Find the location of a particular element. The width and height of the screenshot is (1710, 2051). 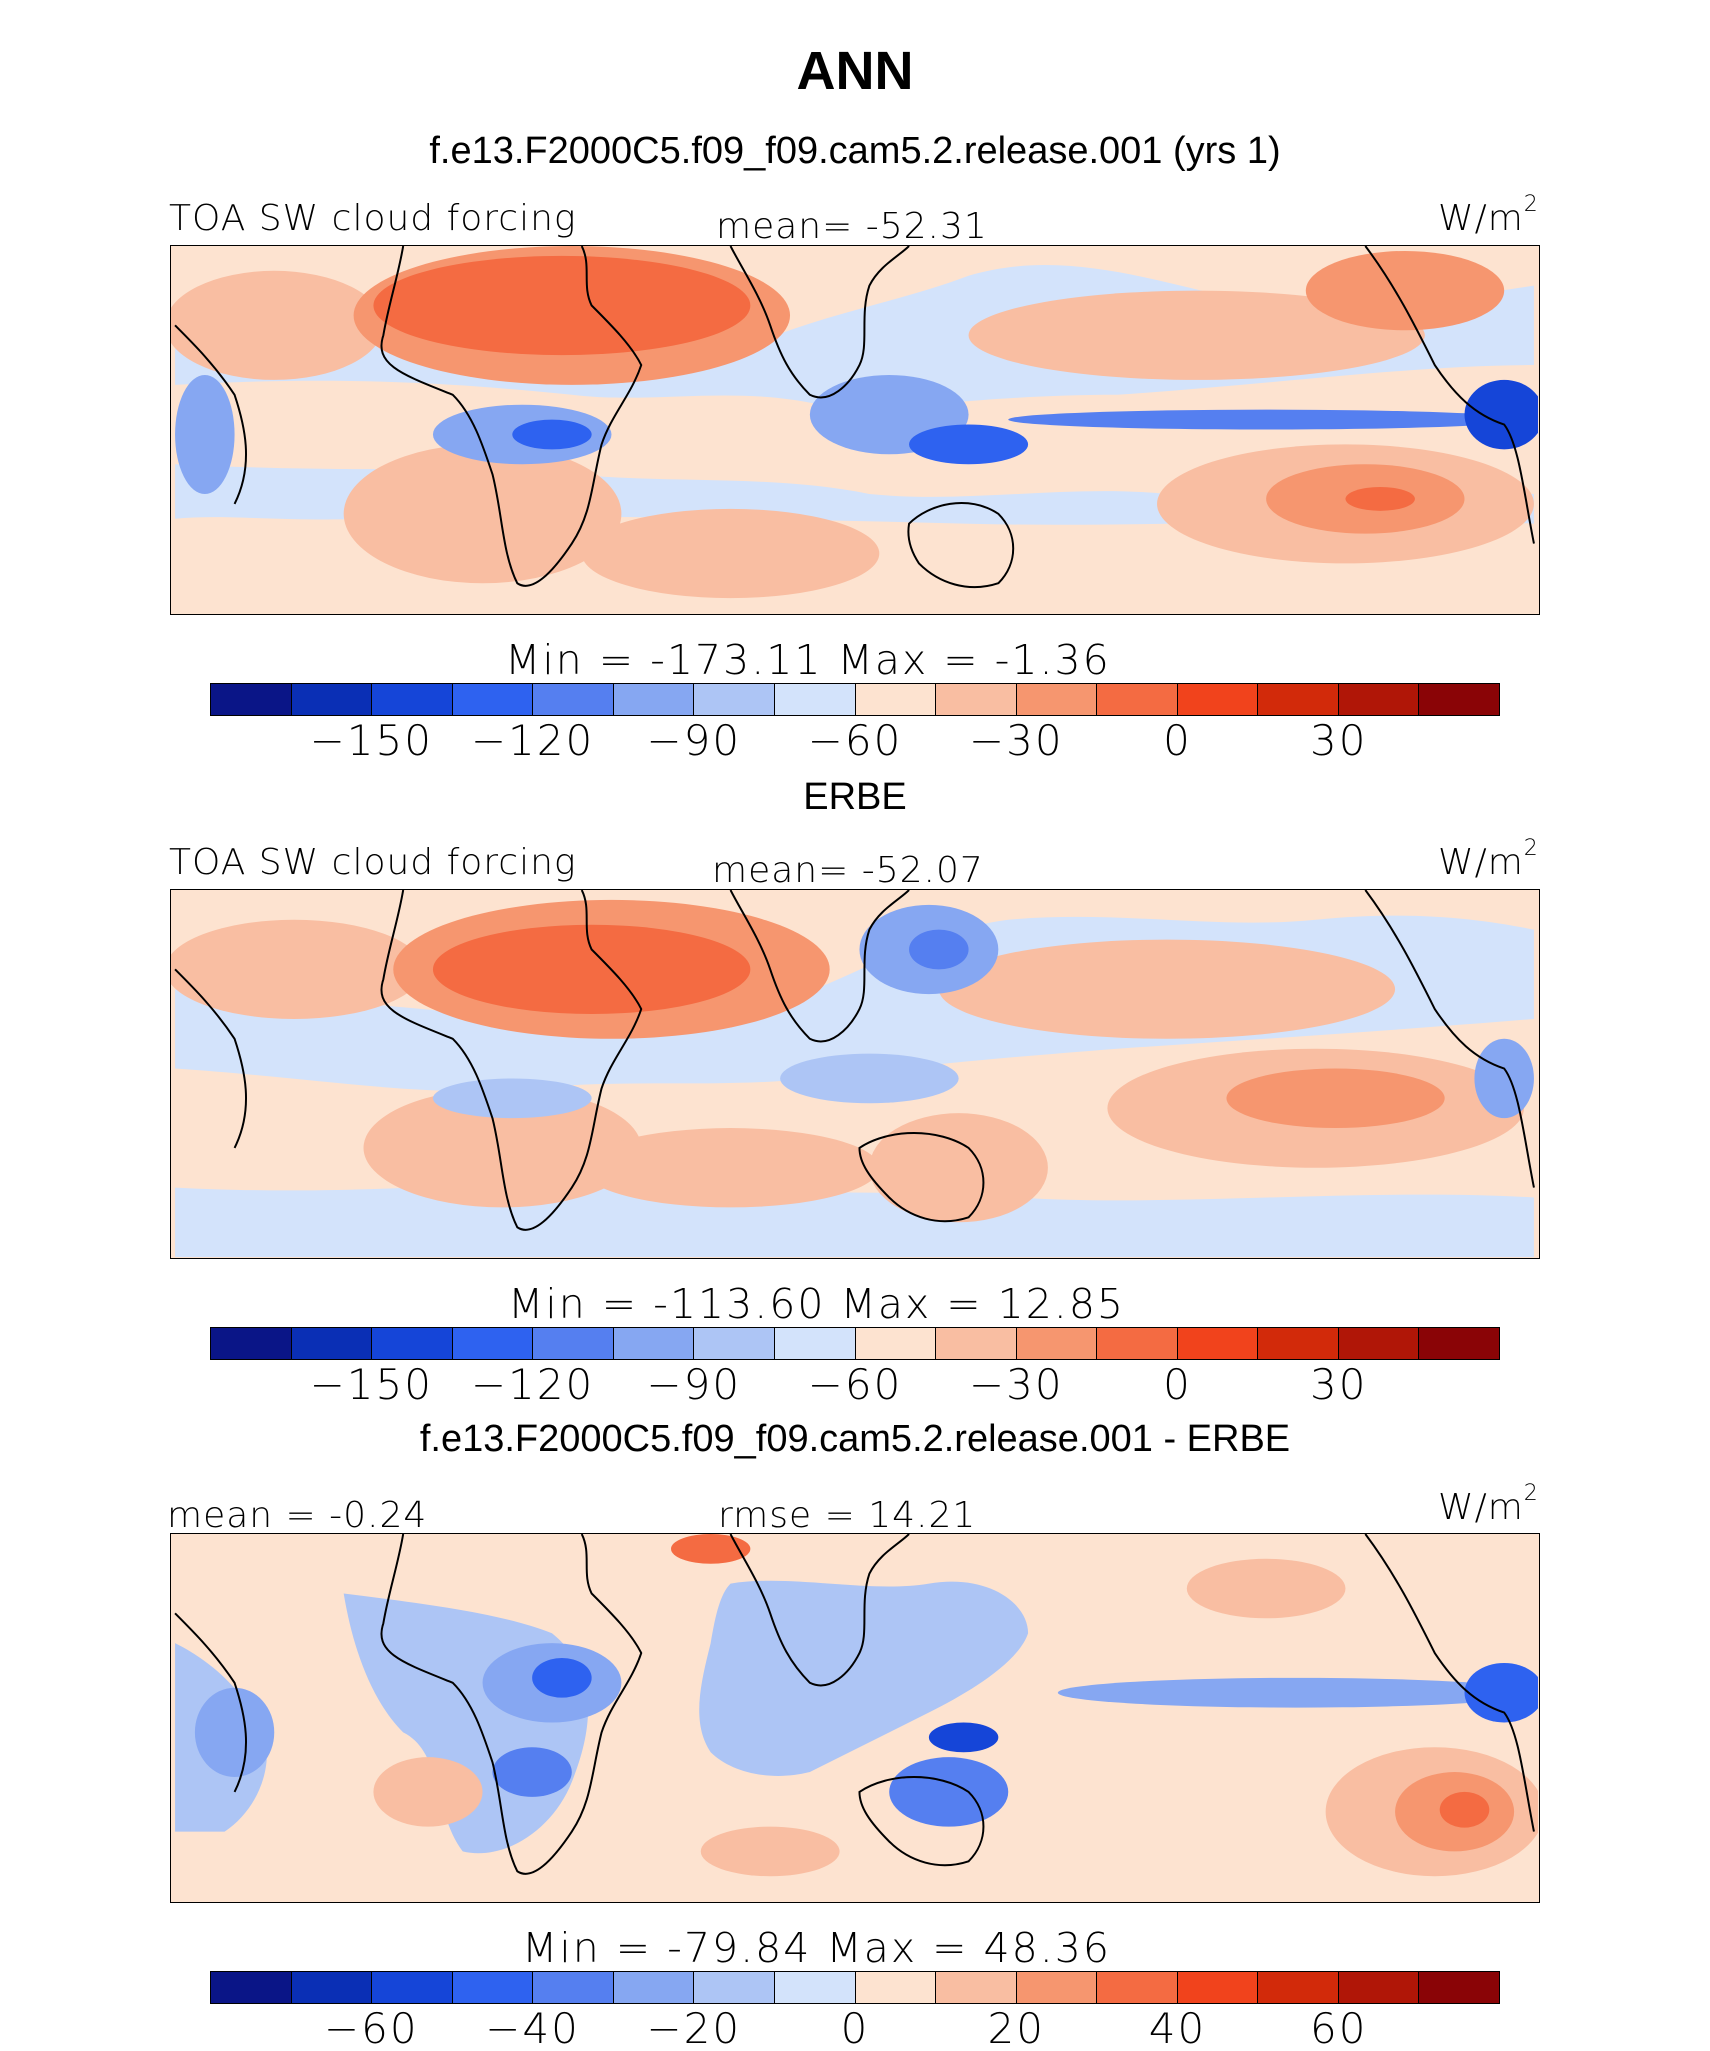

panel-3-units: W/m2 is located at coordinates (1488, 1504).